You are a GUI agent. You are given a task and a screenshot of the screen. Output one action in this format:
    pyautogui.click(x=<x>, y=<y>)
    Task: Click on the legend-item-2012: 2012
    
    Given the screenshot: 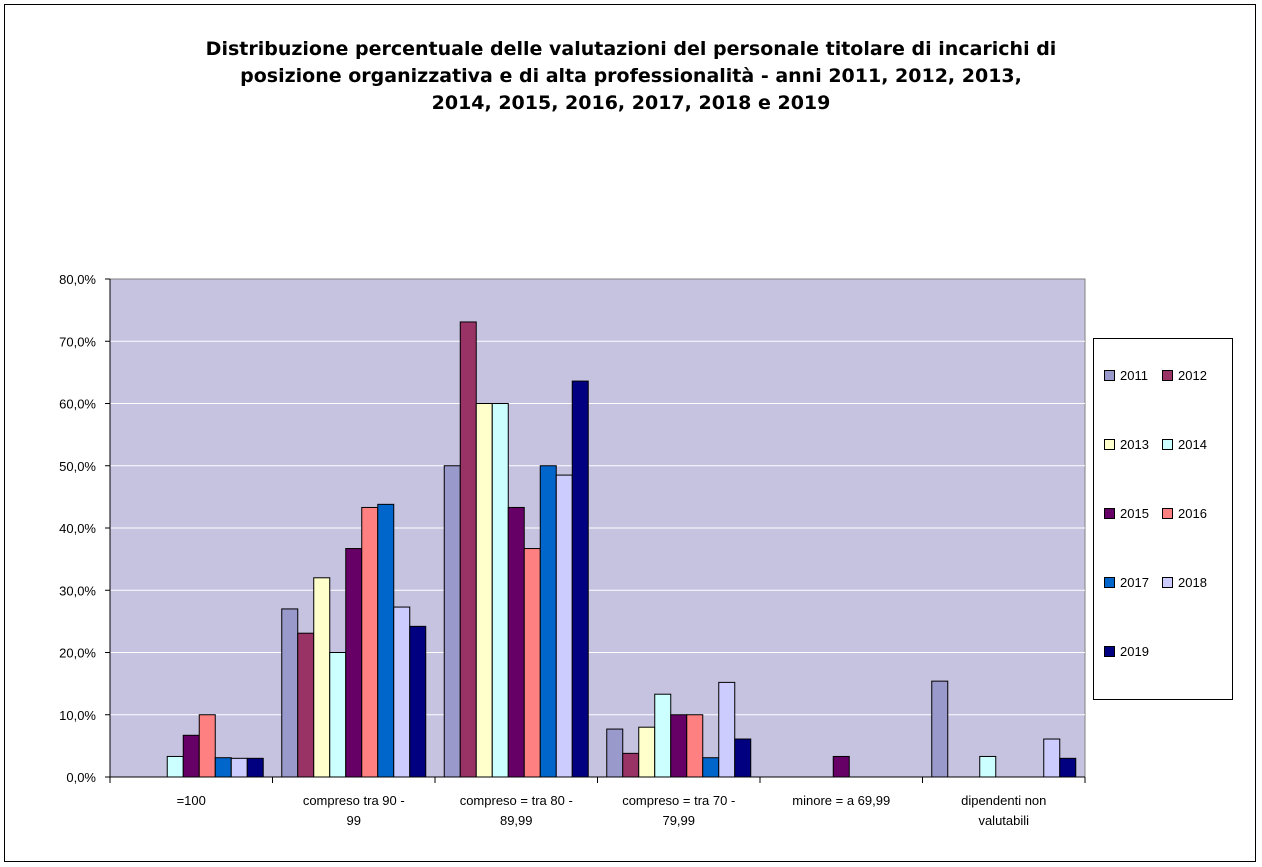 What is the action you would take?
    pyautogui.click(x=1184, y=375)
    